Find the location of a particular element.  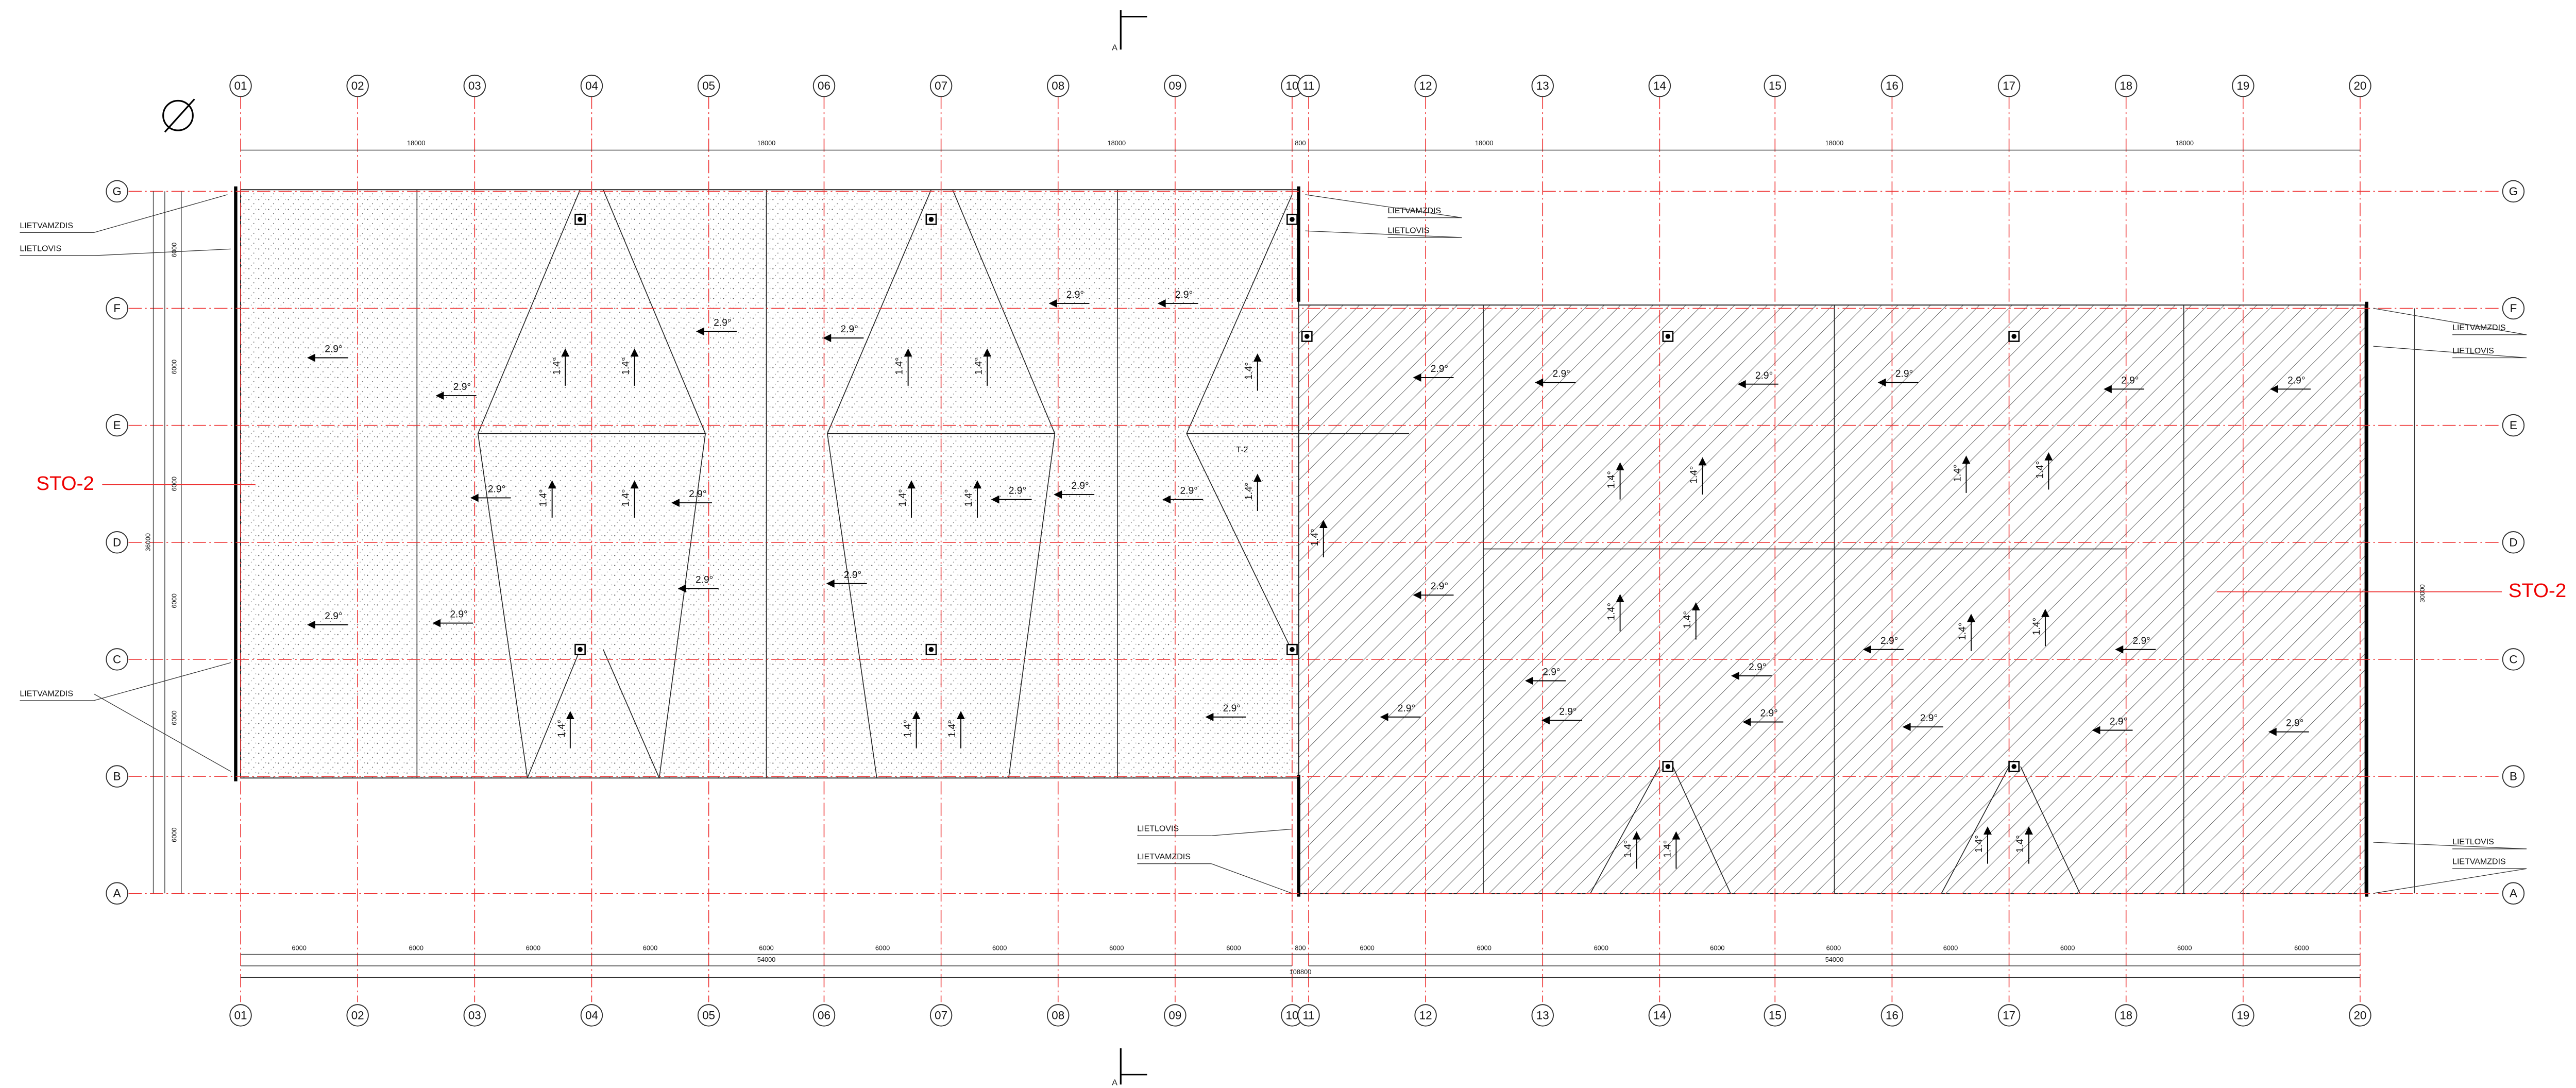

callout: LIETLOVIS is located at coordinates (1409, 230).